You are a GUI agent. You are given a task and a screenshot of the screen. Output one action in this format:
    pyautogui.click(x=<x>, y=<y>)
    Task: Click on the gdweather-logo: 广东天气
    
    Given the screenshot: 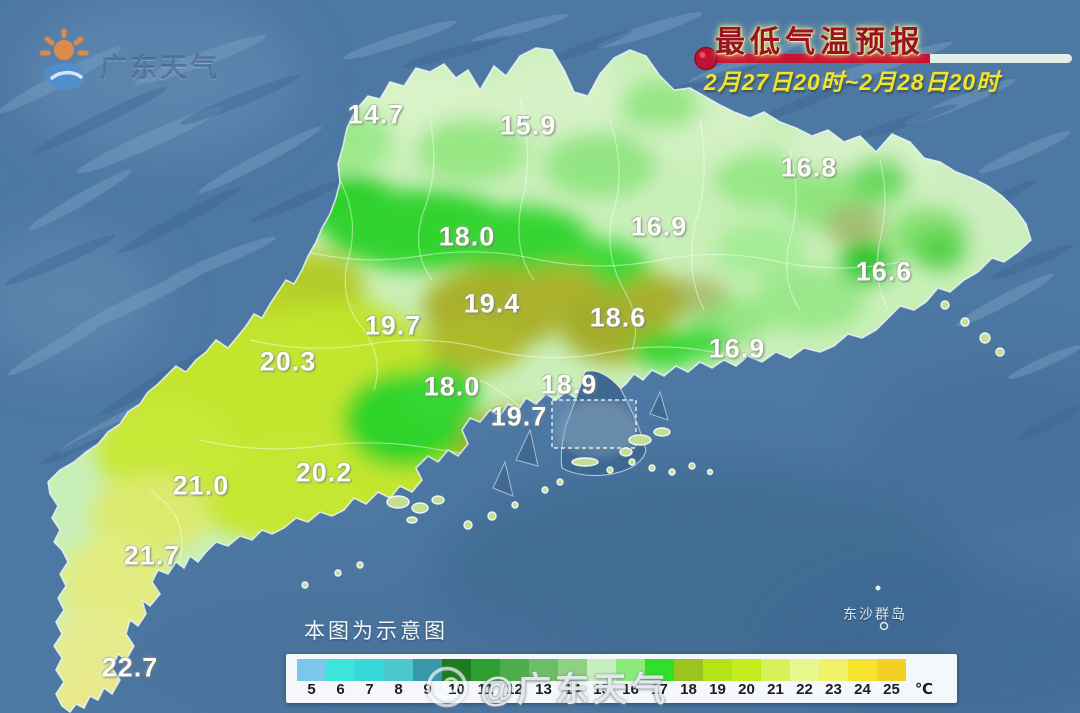 What is the action you would take?
    pyautogui.click(x=127, y=62)
    